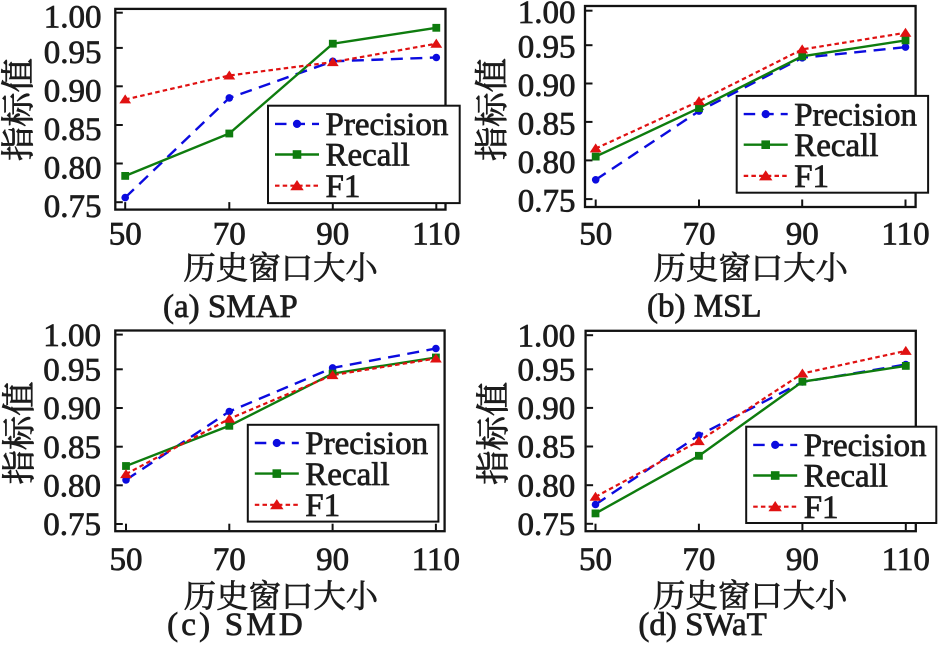 This screenshot has height=646, width=942. I want to click on svg-text: (d) SWaT, so click(702, 625).